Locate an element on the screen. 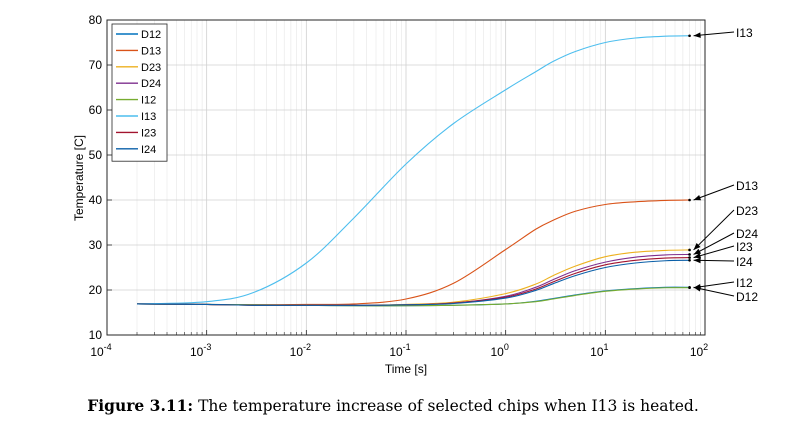 The height and width of the screenshot is (429, 786). x-tick-label: 10¹ is located at coordinates (599, 350).